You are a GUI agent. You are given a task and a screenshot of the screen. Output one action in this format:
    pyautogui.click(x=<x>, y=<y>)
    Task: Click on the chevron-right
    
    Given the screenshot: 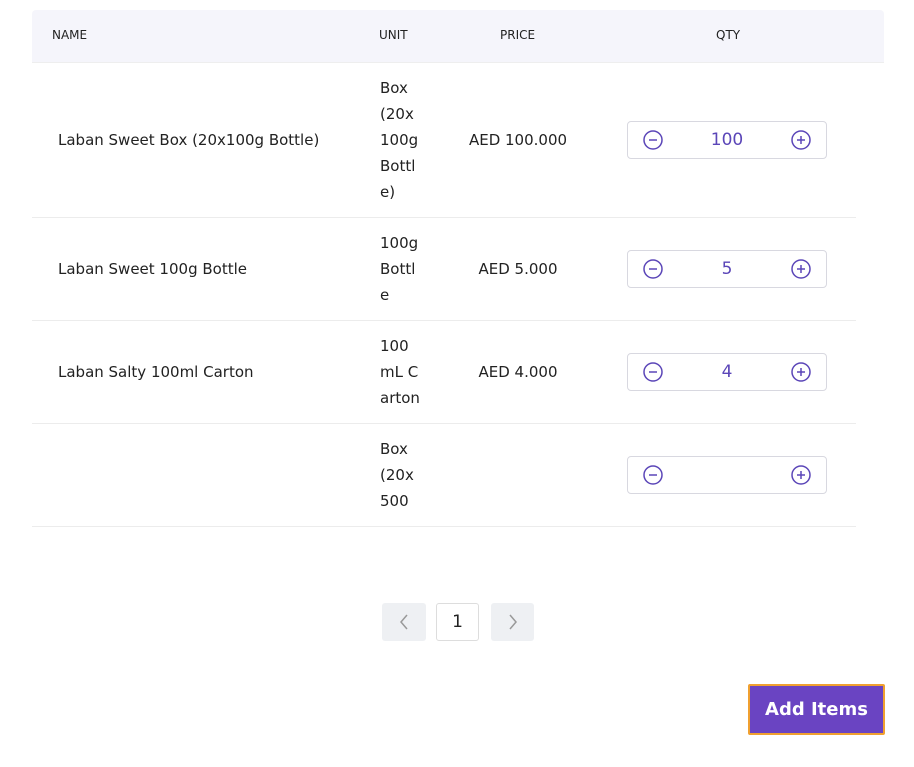 What is the action you would take?
    pyautogui.click(x=512, y=622)
    